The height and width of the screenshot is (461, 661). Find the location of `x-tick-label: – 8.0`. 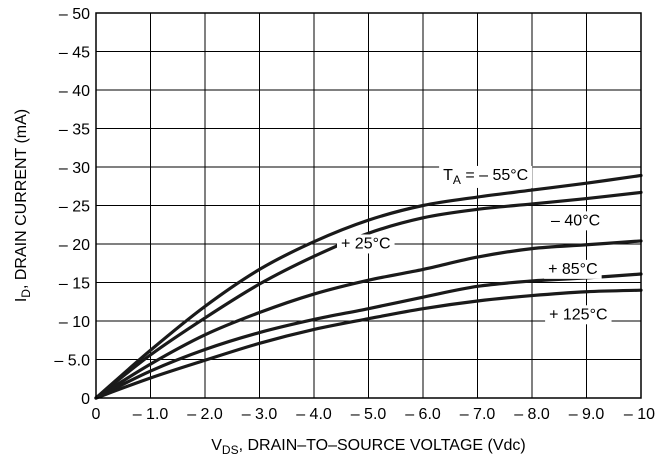

x-tick-label: – 8.0 is located at coordinates (532, 414).